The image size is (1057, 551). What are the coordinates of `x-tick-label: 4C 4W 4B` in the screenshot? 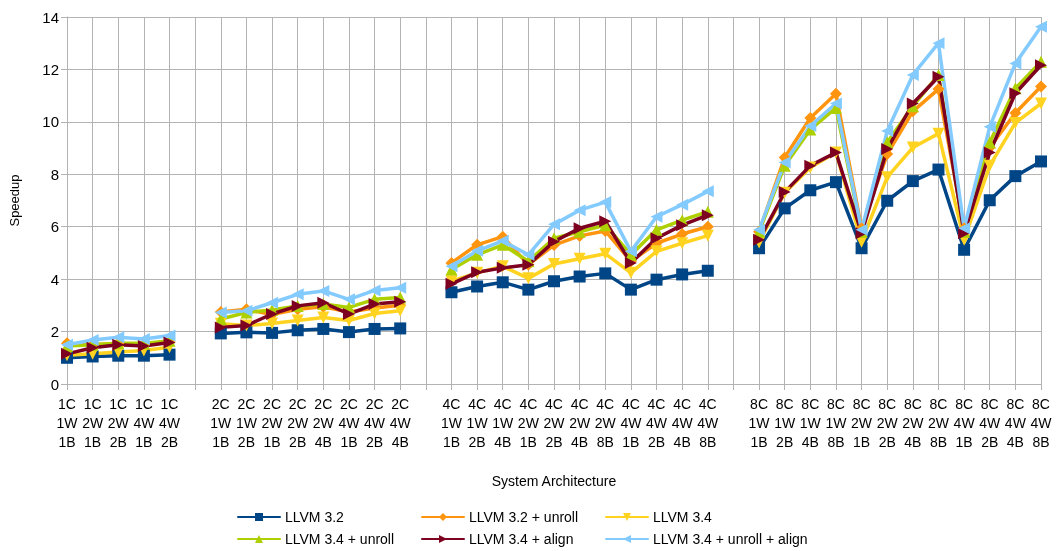 It's located at (682, 422).